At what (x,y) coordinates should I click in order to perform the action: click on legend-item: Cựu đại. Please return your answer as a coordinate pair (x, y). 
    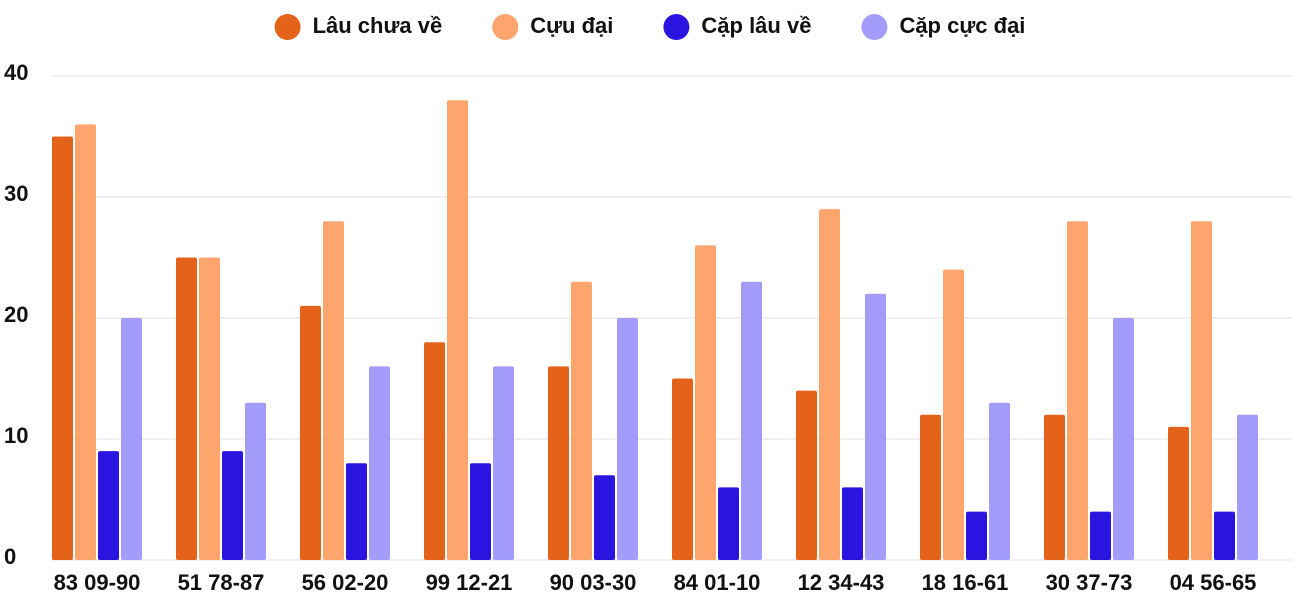
    Looking at the image, I should click on (552, 26).